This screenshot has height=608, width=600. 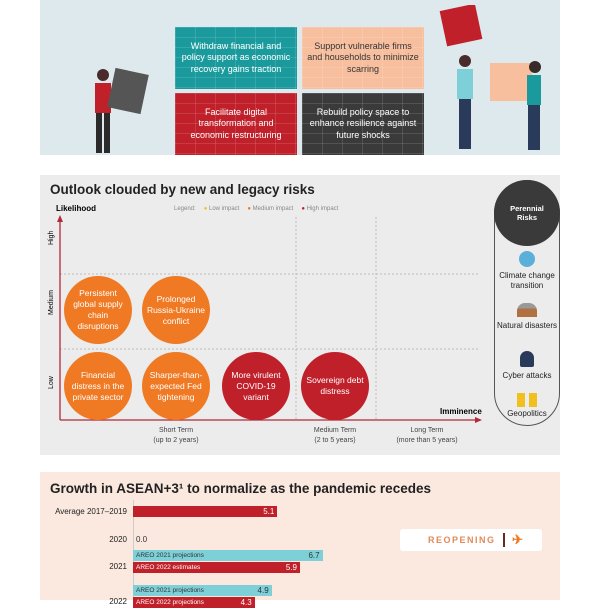 What do you see at coordinates (335, 386) in the screenshot?
I see `risk-bubble: Sovereign debt distress` at bounding box center [335, 386].